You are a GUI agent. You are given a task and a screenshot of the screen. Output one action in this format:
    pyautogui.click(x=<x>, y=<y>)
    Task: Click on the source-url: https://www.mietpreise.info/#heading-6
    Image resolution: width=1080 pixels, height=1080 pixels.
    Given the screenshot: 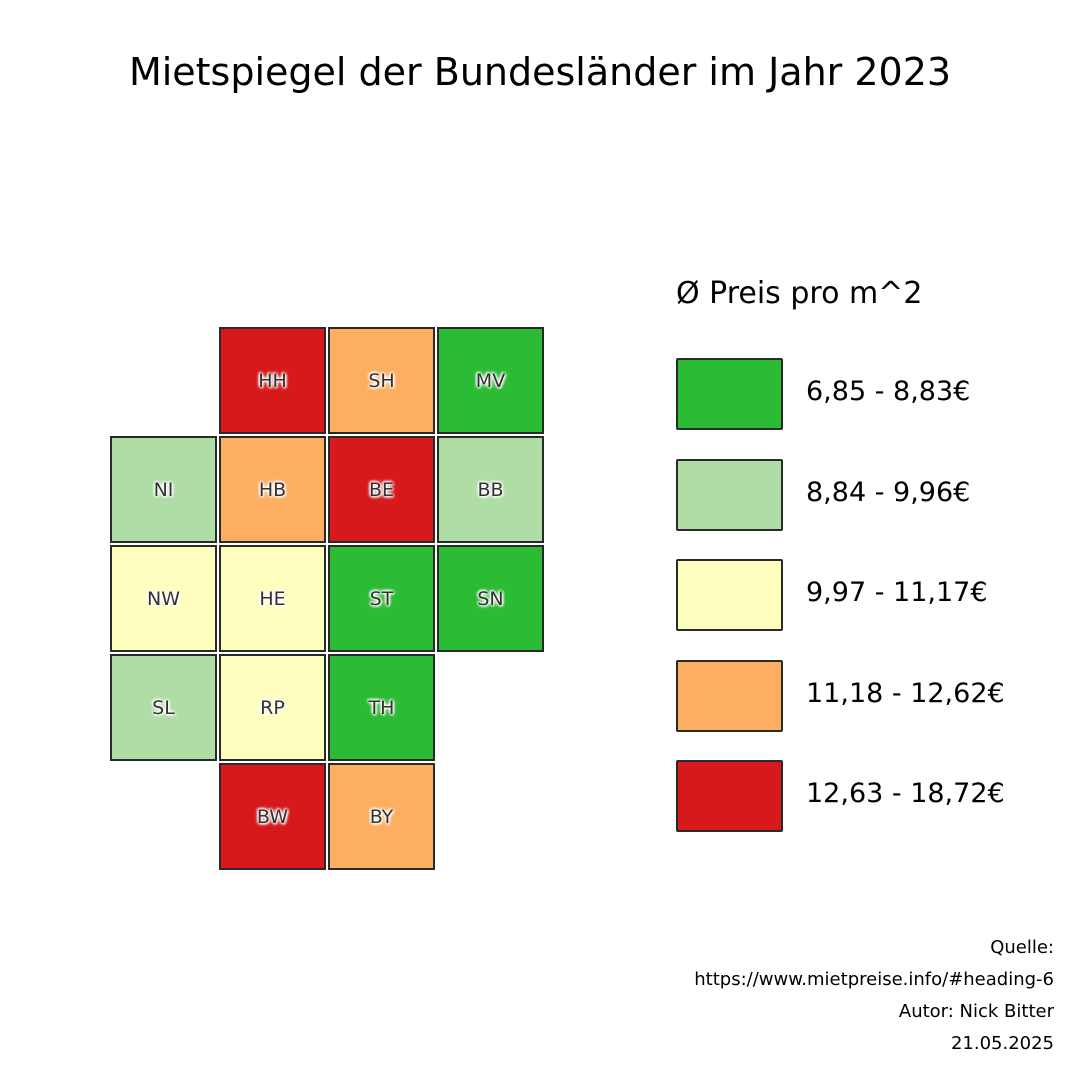 What is the action you would take?
    pyautogui.click(x=874, y=979)
    